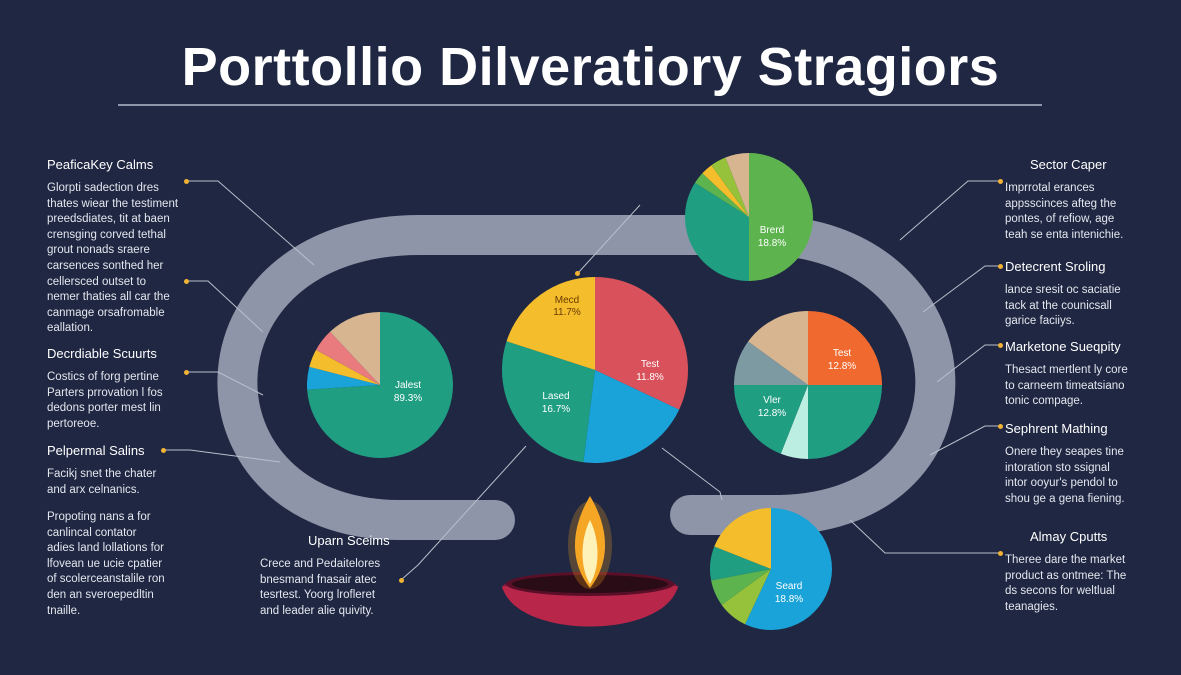  I want to click on pie-2-value-c: 16.7%, so click(556, 409).